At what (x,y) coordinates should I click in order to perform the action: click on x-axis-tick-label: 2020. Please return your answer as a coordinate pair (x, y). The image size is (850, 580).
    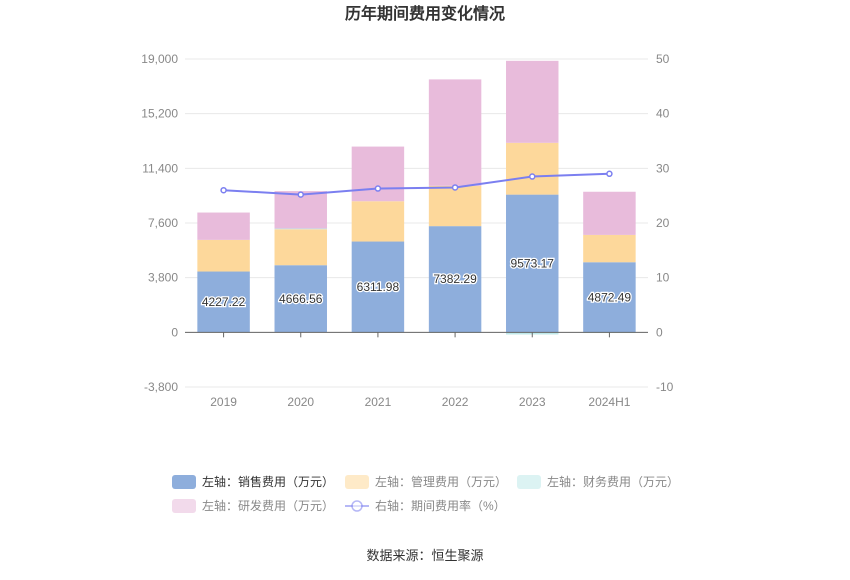
    Looking at the image, I should click on (300, 402).